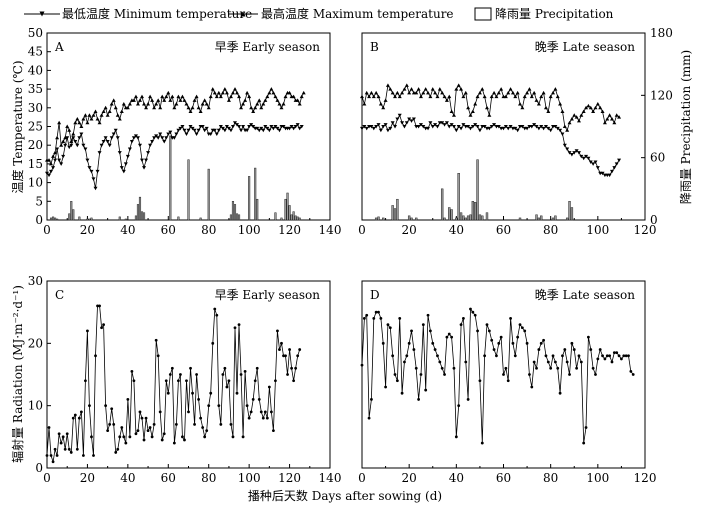 This screenshot has width=704, height=514. What do you see at coordinates (483, 14) in the screenshot?
I see `legend-precip-swatch` at bounding box center [483, 14].